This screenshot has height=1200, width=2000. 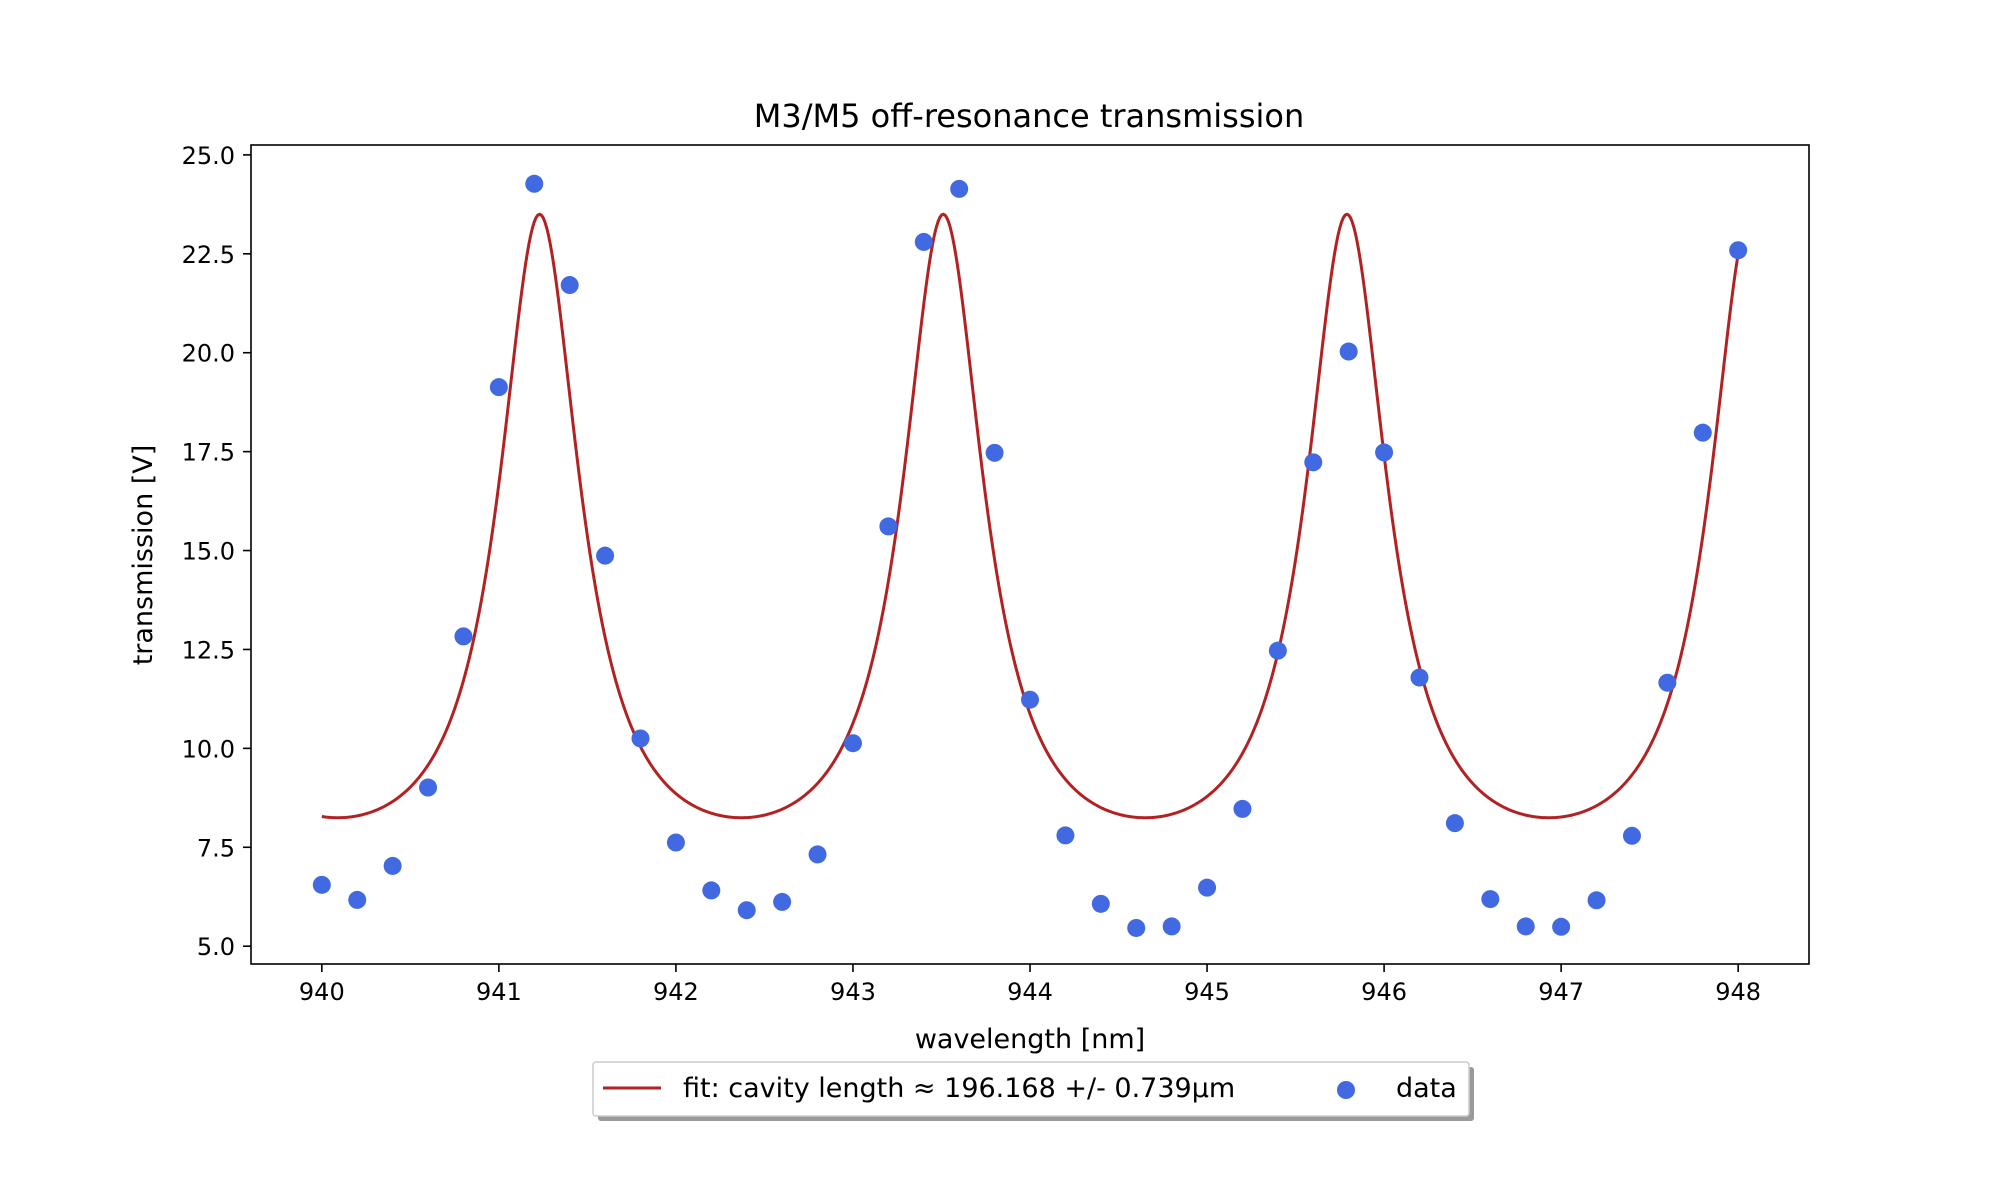 I want to click on x-axis-ticks: 940 941 942 943 944 945 946 947 948, so click(x=1030, y=985).